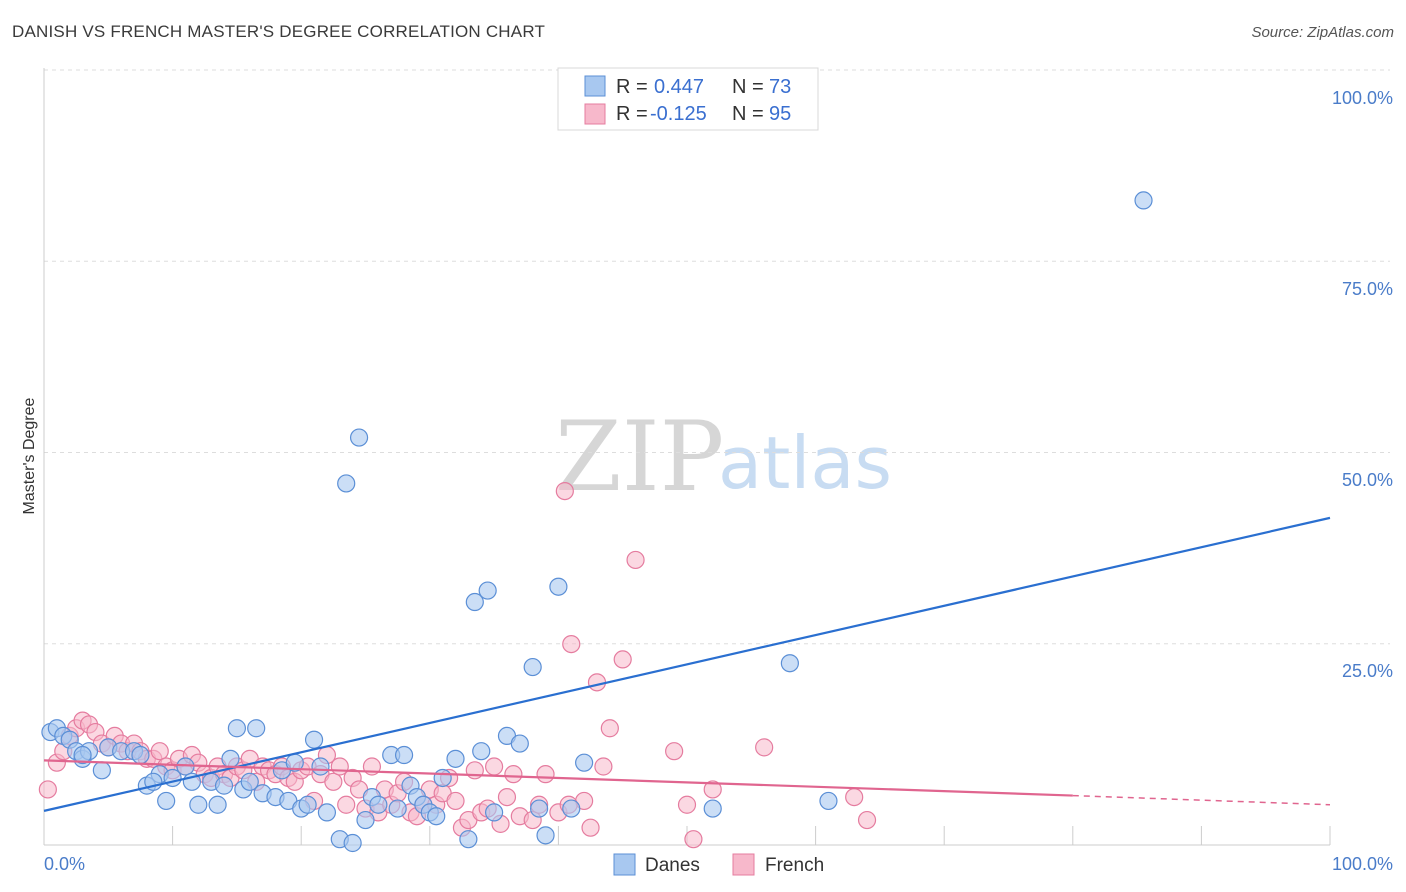  What do you see at coordinates (624, 864) in the screenshot?
I see `bottom-legend-swatch-danes` at bounding box center [624, 864].